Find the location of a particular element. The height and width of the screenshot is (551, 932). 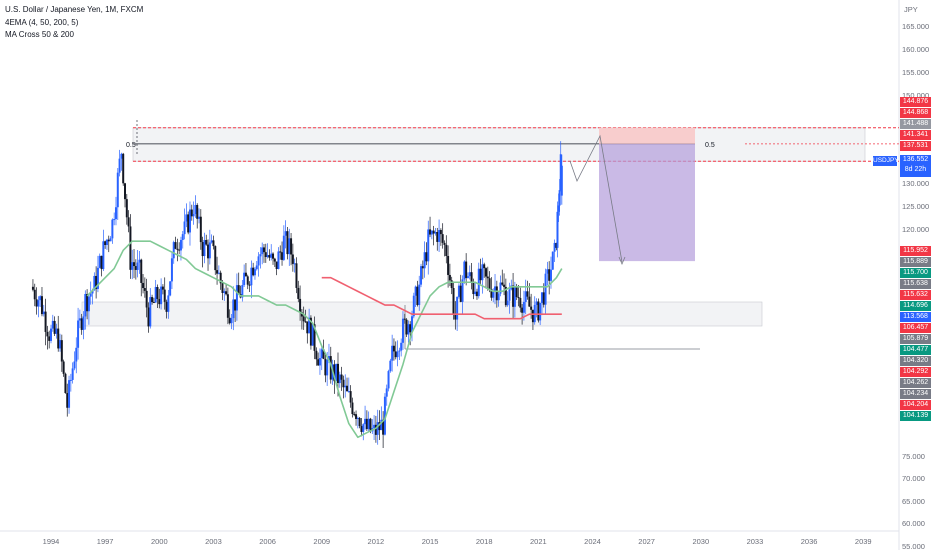

price-axis-label: 60.000 is located at coordinates (913, 523).